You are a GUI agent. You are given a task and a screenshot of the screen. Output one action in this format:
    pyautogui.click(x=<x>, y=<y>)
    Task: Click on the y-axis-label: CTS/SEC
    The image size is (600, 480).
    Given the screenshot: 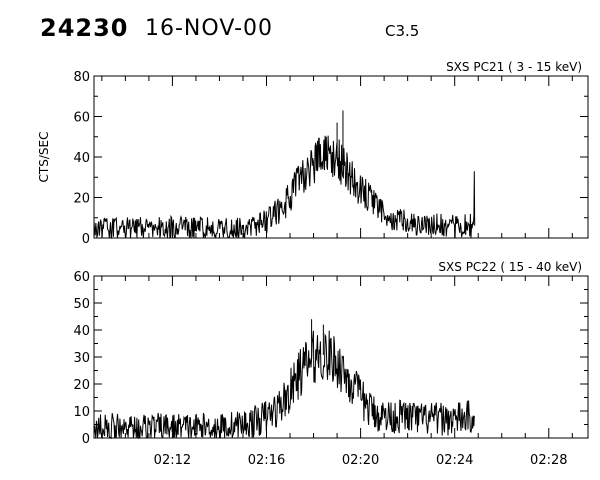 What is the action you would take?
    pyautogui.click(x=44, y=157)
    